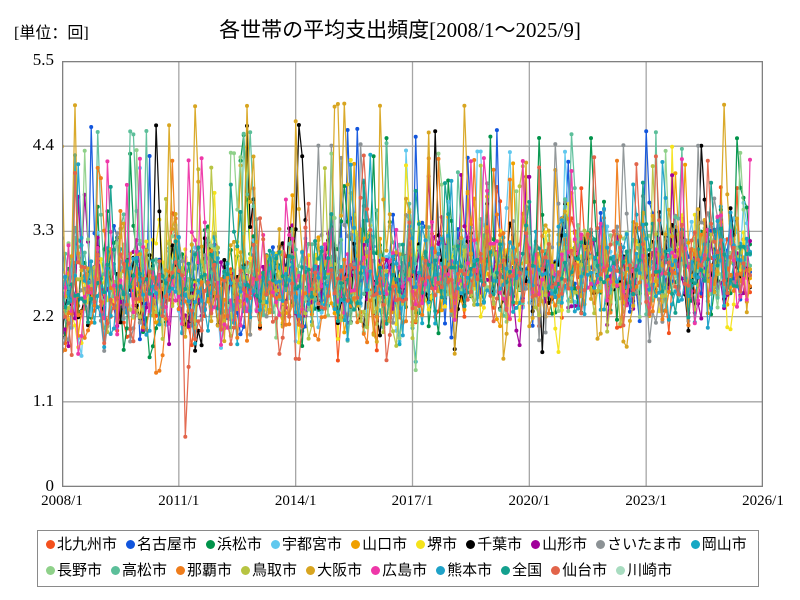 This screenshot has height=600, width=800. I want to click on legend-item: 那覇市, so click(204, 570).